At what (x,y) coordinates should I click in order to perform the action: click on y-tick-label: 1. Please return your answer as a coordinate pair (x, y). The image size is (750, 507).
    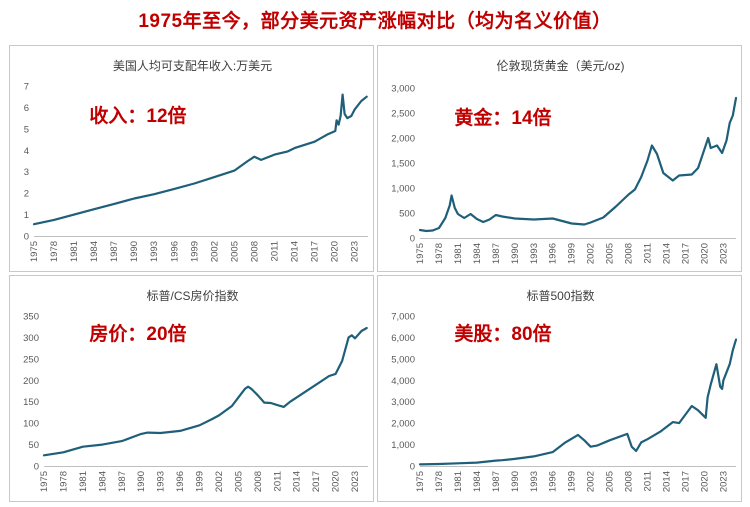
    Looking at the image, I should click on (26, 215).